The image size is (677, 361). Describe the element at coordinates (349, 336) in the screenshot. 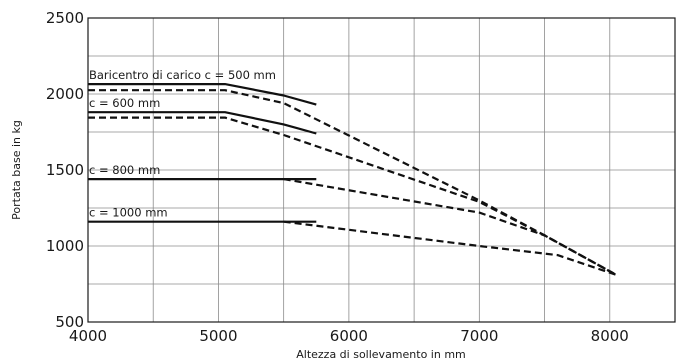

I see `x-tick-label: 6000` at that location.